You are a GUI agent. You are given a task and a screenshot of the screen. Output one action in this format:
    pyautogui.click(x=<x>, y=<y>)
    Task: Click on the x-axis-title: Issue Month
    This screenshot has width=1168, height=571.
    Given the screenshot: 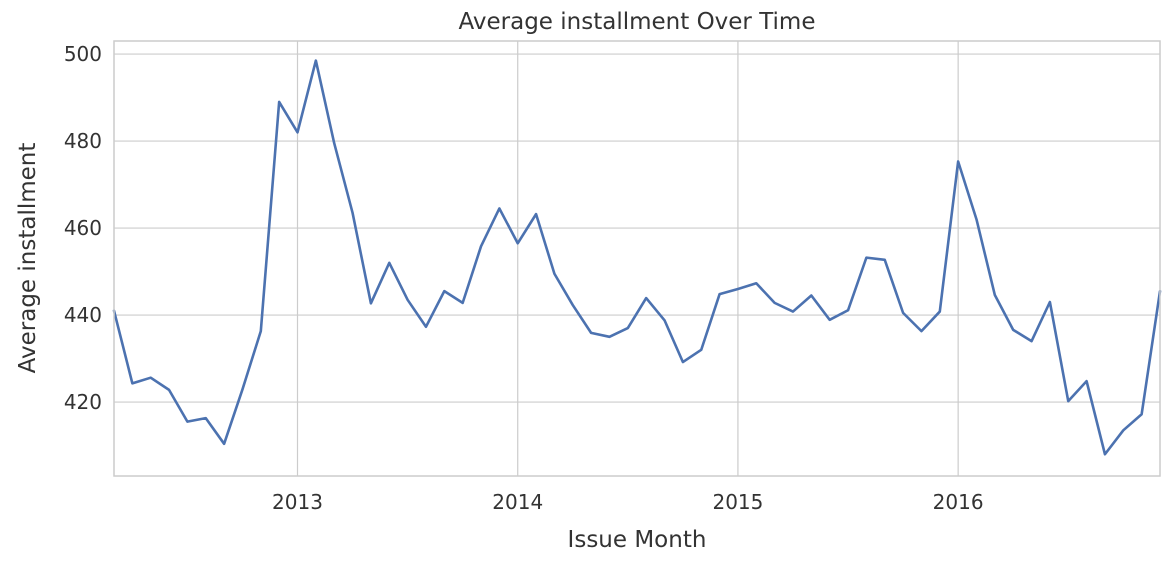 What is the action you would take?
    pyautogui.click(x=637, y=540)
    